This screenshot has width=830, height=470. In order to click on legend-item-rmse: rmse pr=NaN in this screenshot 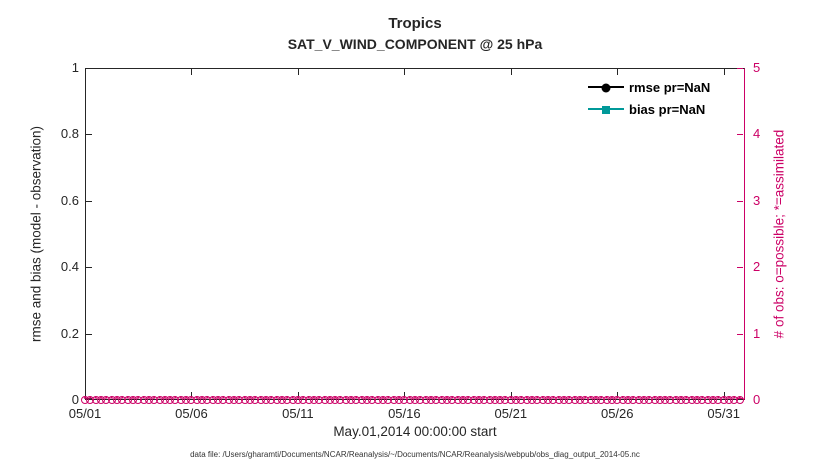, I will do `click(663, 87)`.